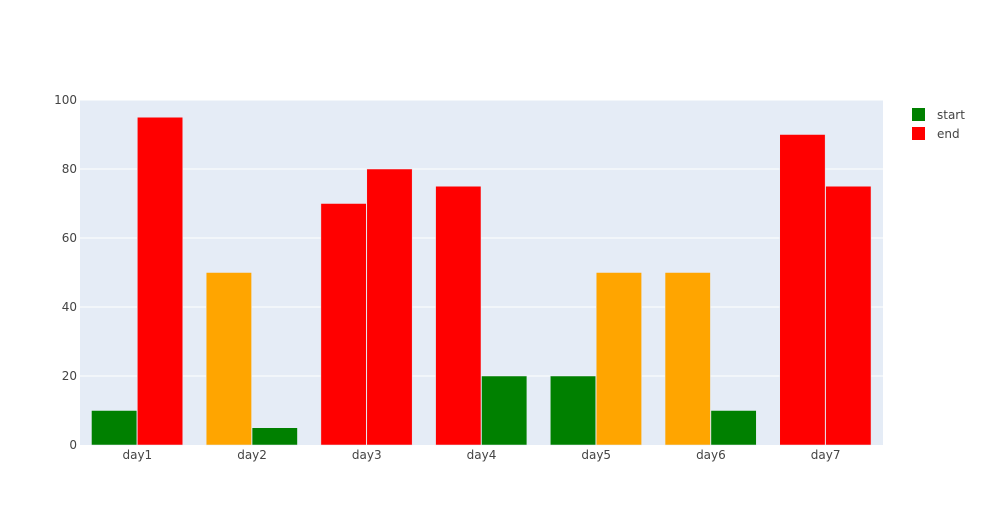 Image resolution: width=983 pixels, height=525 pixels. What do you see at coordinates (951, 115) in the screenshot?
I see `legend-label: start` at bounding box center [951, 115].